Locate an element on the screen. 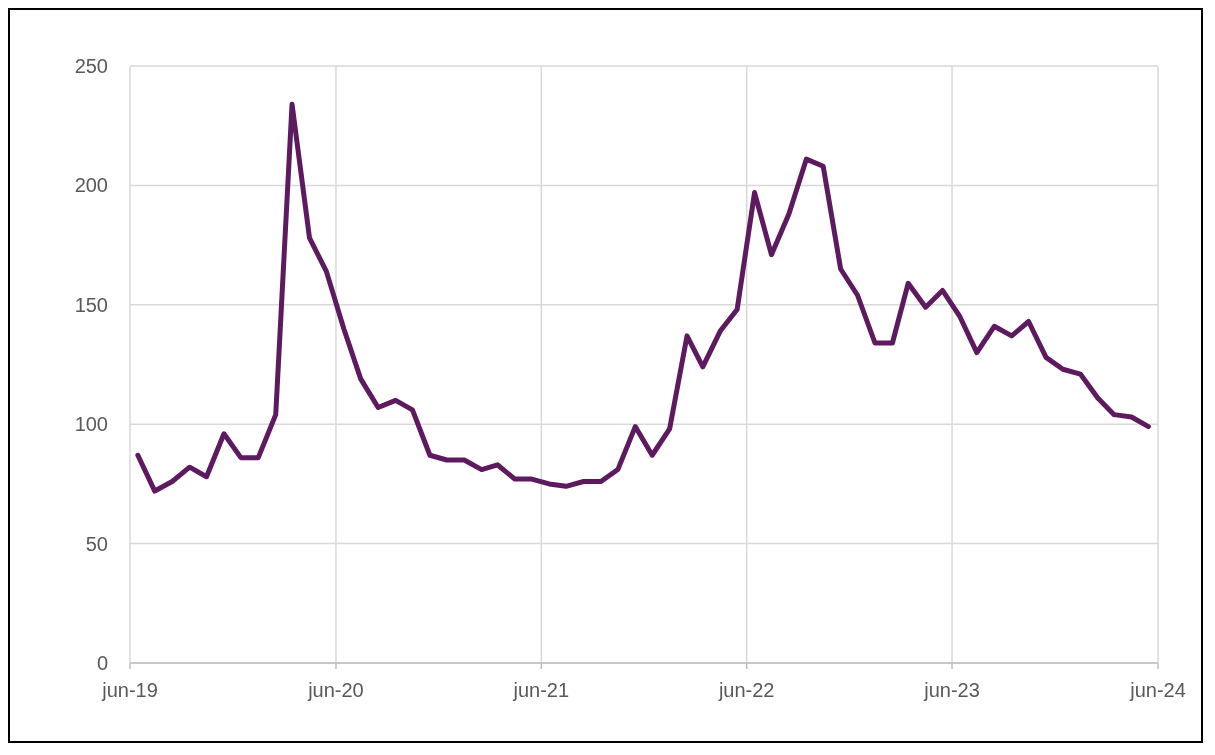  y-tick-label: 100 is located at coordinates (91, 424).